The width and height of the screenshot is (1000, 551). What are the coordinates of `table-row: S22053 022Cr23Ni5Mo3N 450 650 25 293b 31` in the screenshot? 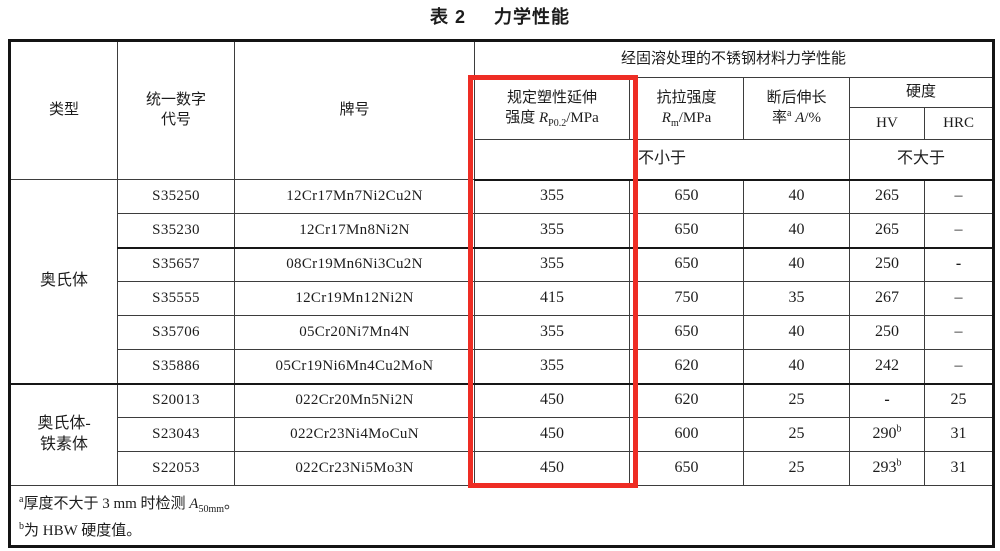 It's located at (502, 468).